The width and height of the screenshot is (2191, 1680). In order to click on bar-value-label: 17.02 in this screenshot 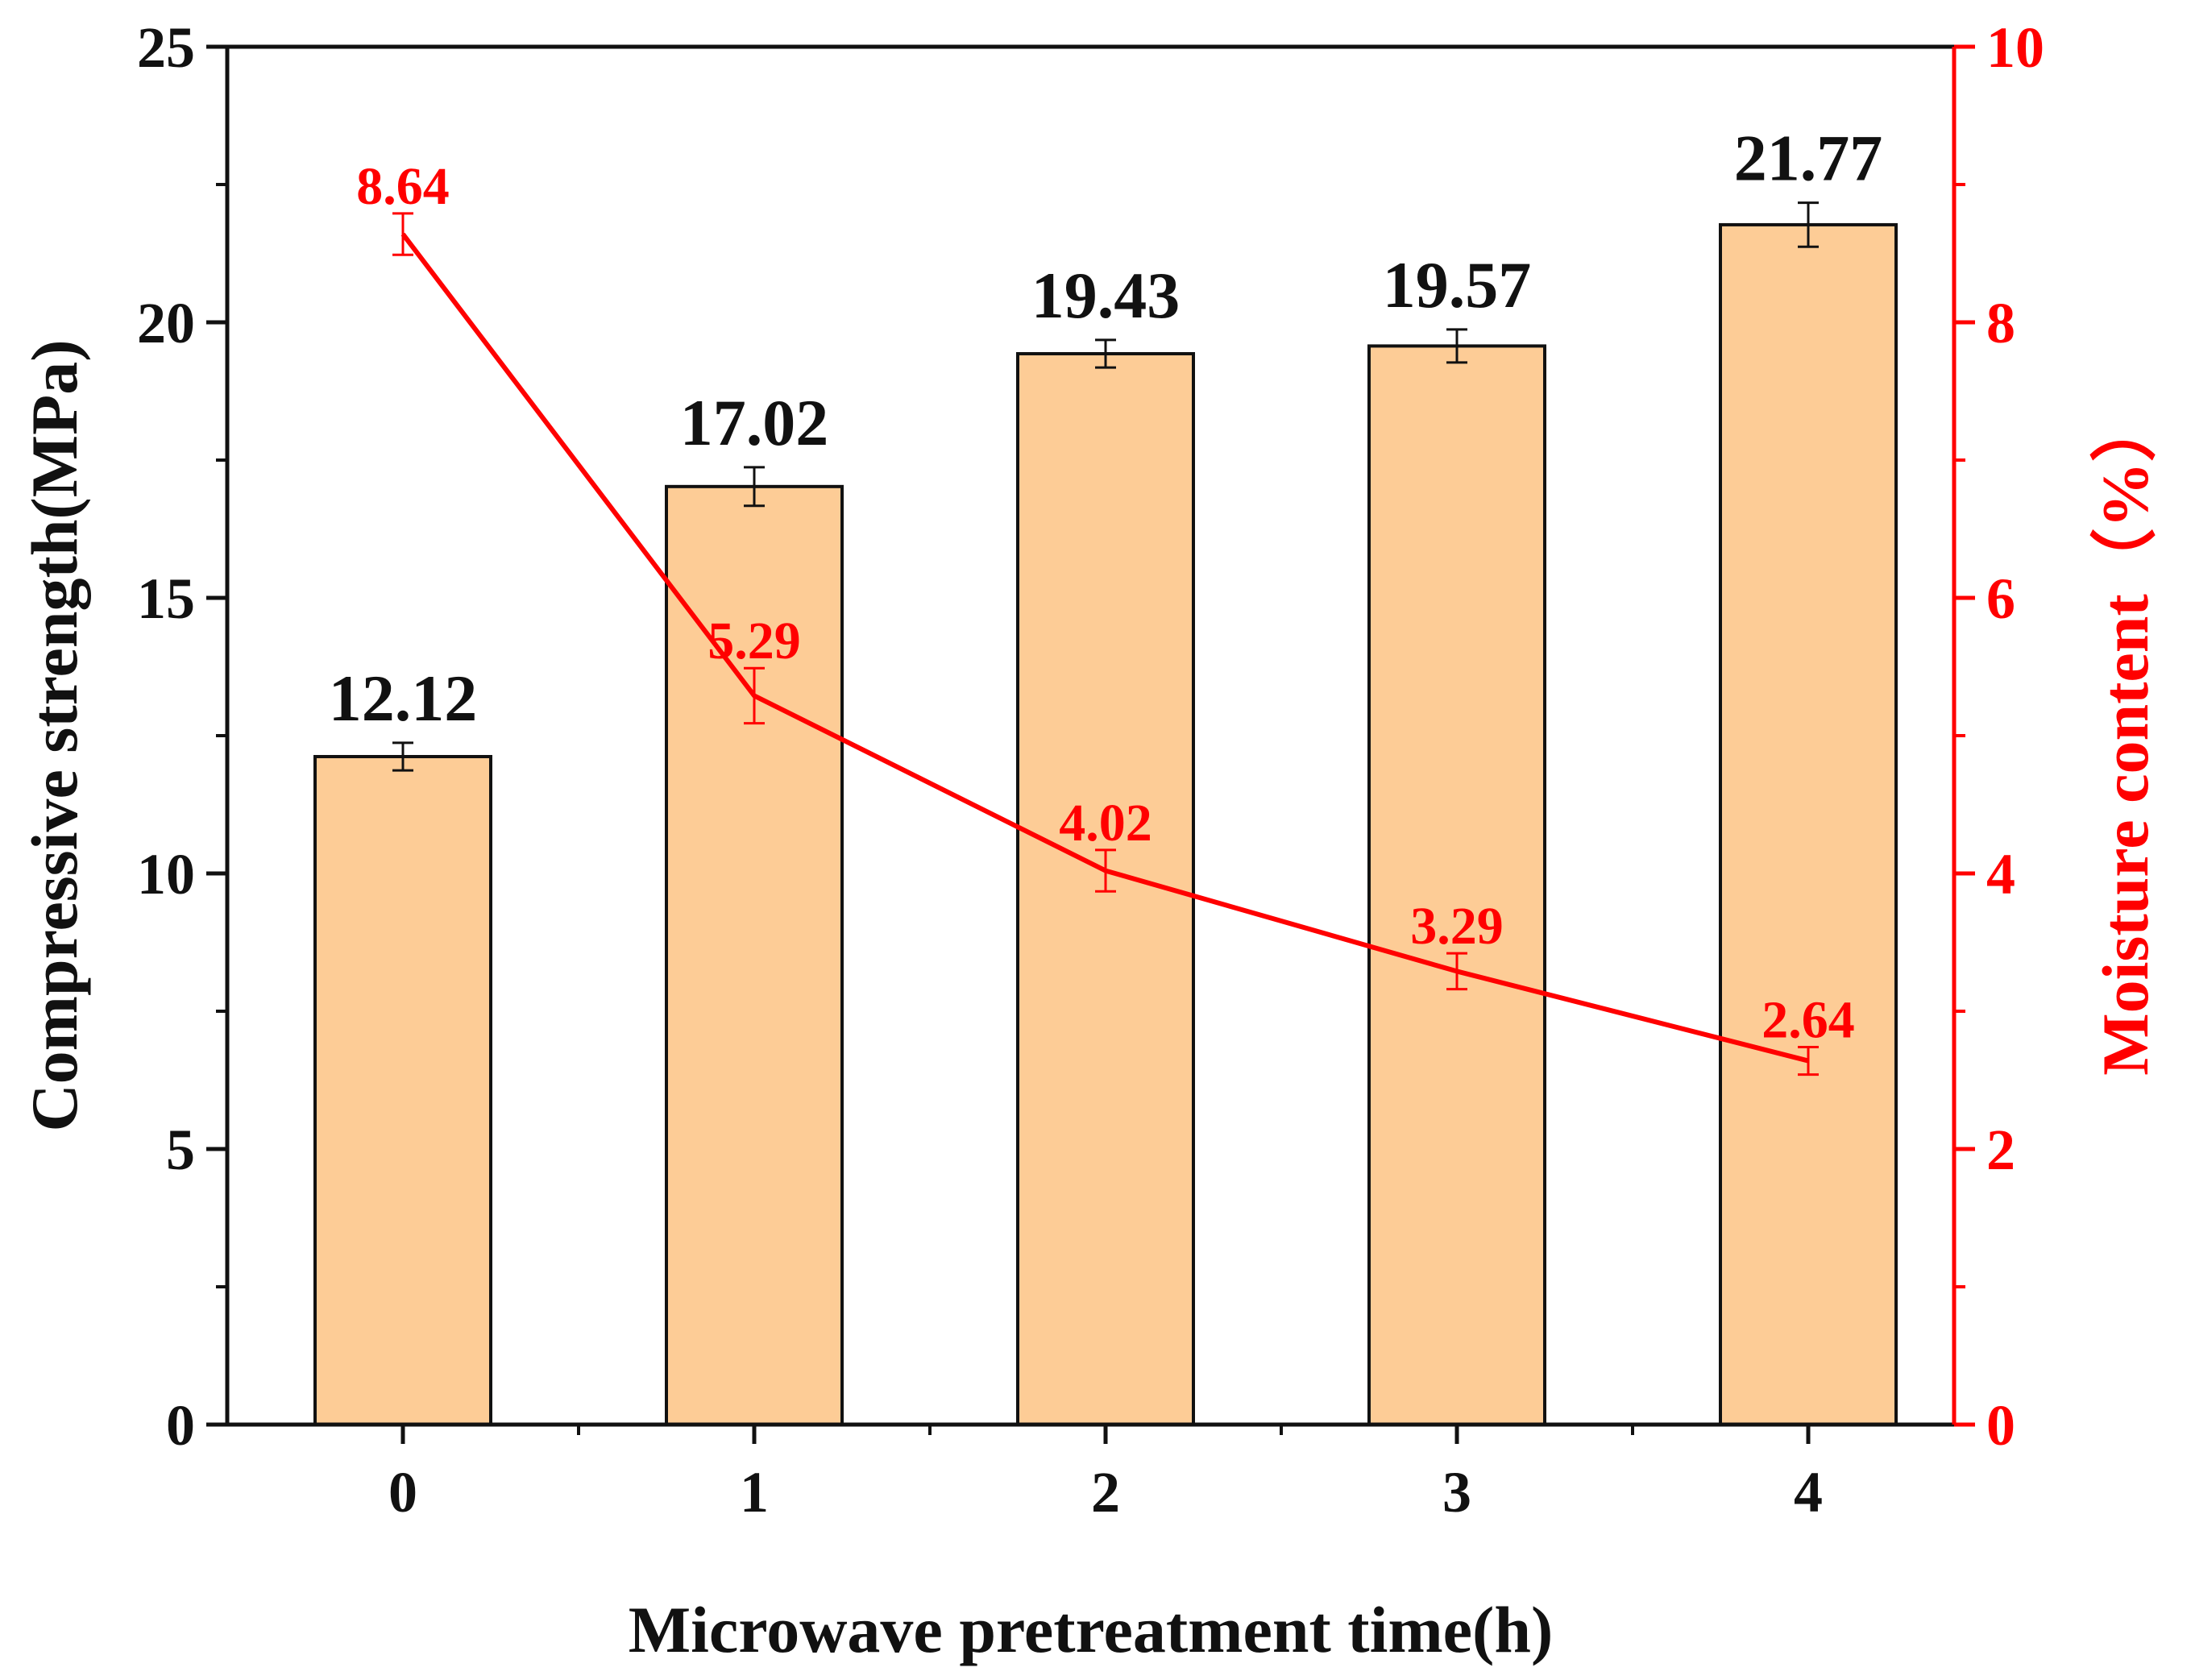, I will do `click(754, 422)`.